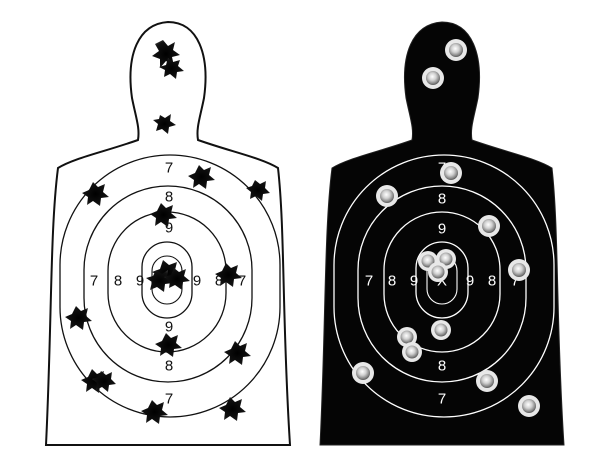  What do you see at coordinates (470, 281) in the screenshot?
I see `right-label-right-9: 9` at bounding box center [470, 281].